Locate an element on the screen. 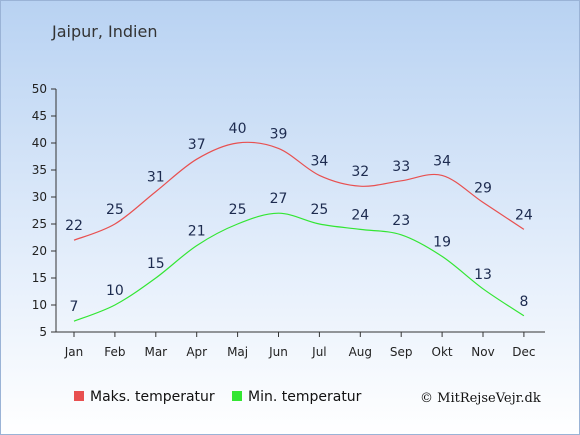 The width and height of the screenshot is (580, 435). chart-title: Jaipur, Indien is located at coordinates (104, 31).